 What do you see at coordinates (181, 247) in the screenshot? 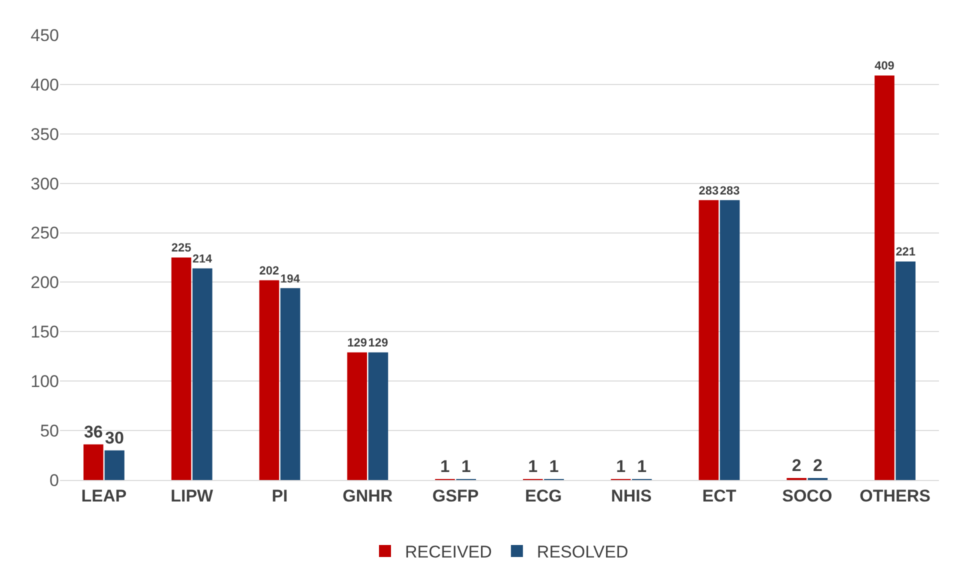
I see `data-label: 225` at bounding box center [181, 247].